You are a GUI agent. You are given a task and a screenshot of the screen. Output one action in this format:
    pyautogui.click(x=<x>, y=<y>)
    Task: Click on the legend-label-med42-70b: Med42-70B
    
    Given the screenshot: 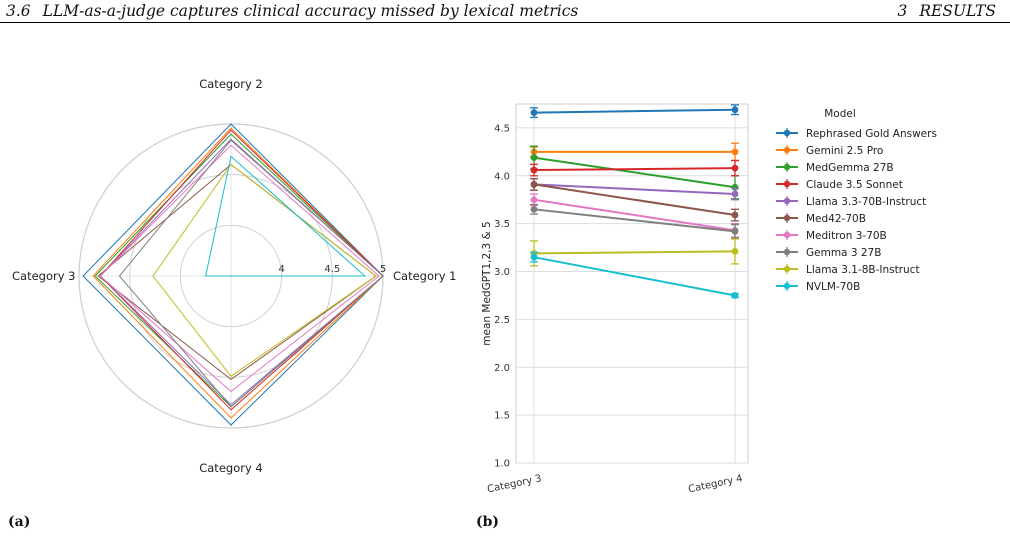 What is the action you would take?
    pyautogui.click(x=836, y=219)
    